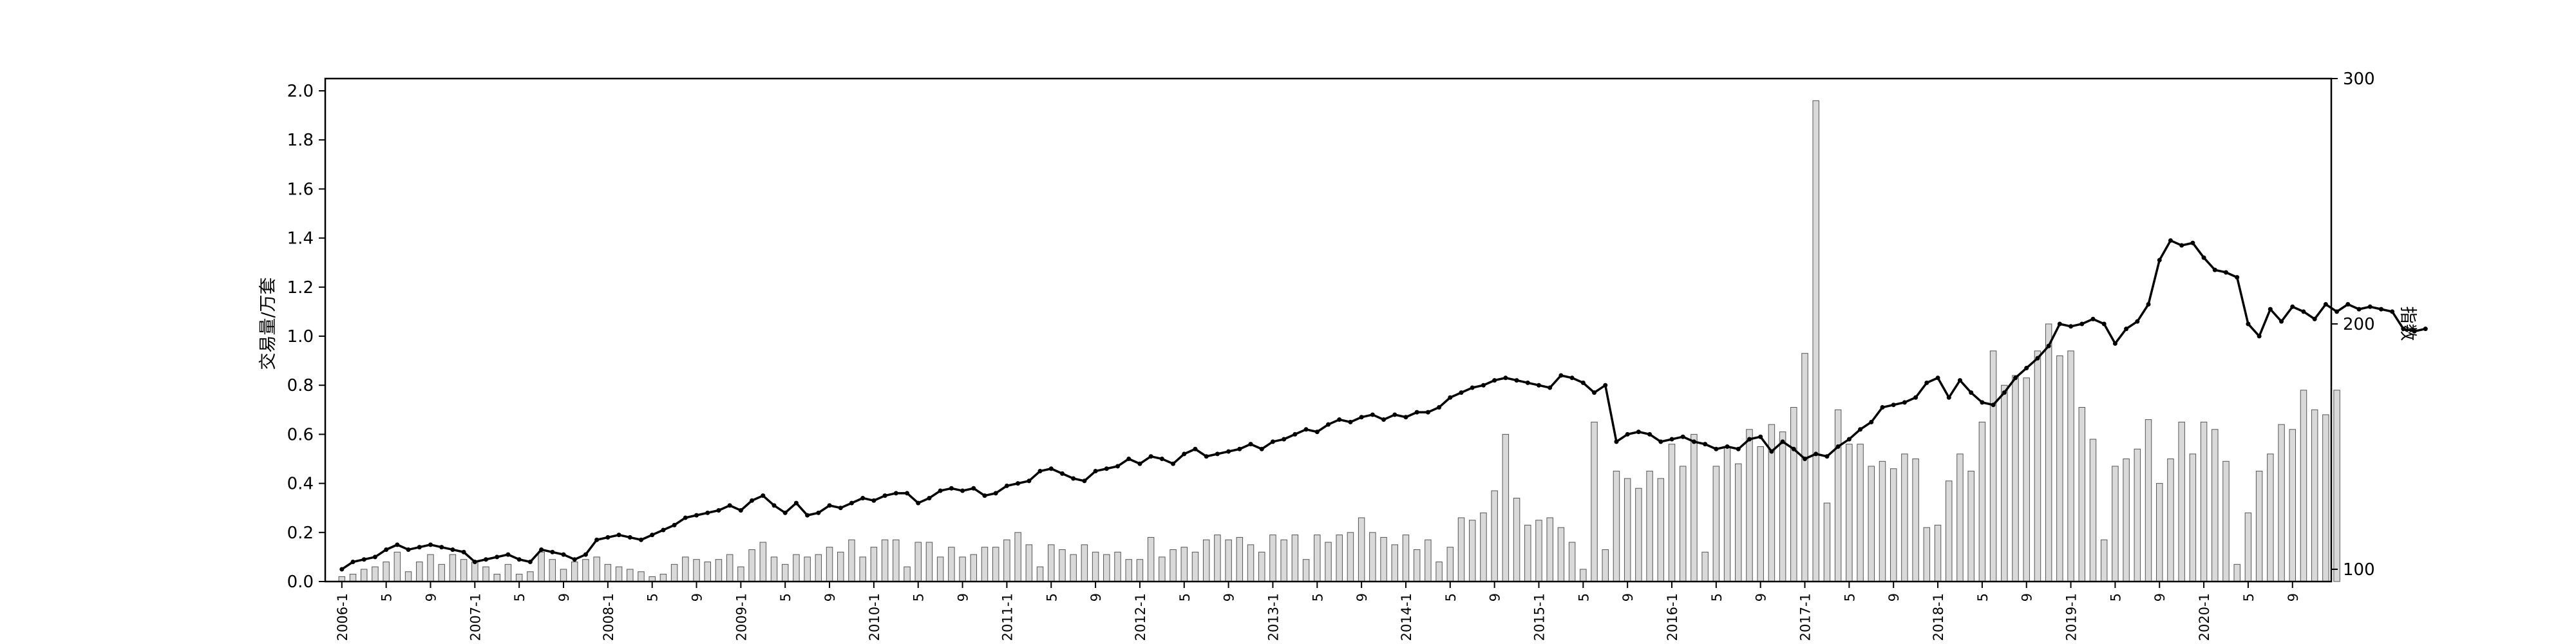  What do you see at coordinates (1938, 617) in the screenshot?
I see `x-tick-label: 2018-1` at bounding box center [1938, 617].